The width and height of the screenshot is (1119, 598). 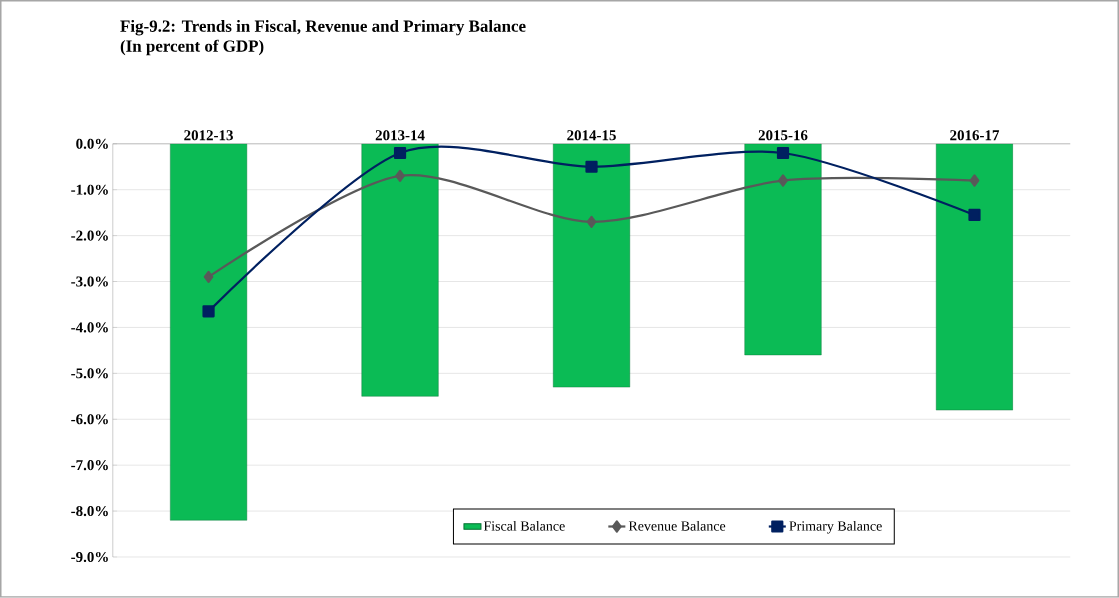 What do you see at coordinates (677, 526) in the screenshot?
I see `legend-label: Revenue Balance` at bounding box center [677, 526].